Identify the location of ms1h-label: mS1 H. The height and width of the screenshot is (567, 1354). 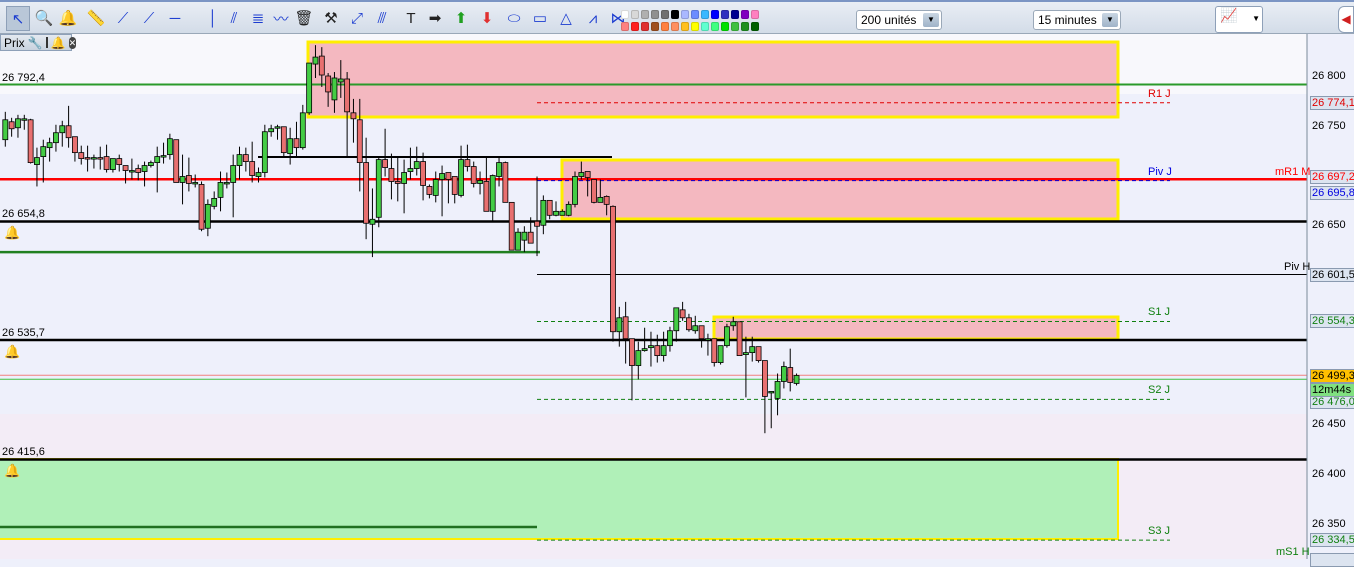
(1293, 552).